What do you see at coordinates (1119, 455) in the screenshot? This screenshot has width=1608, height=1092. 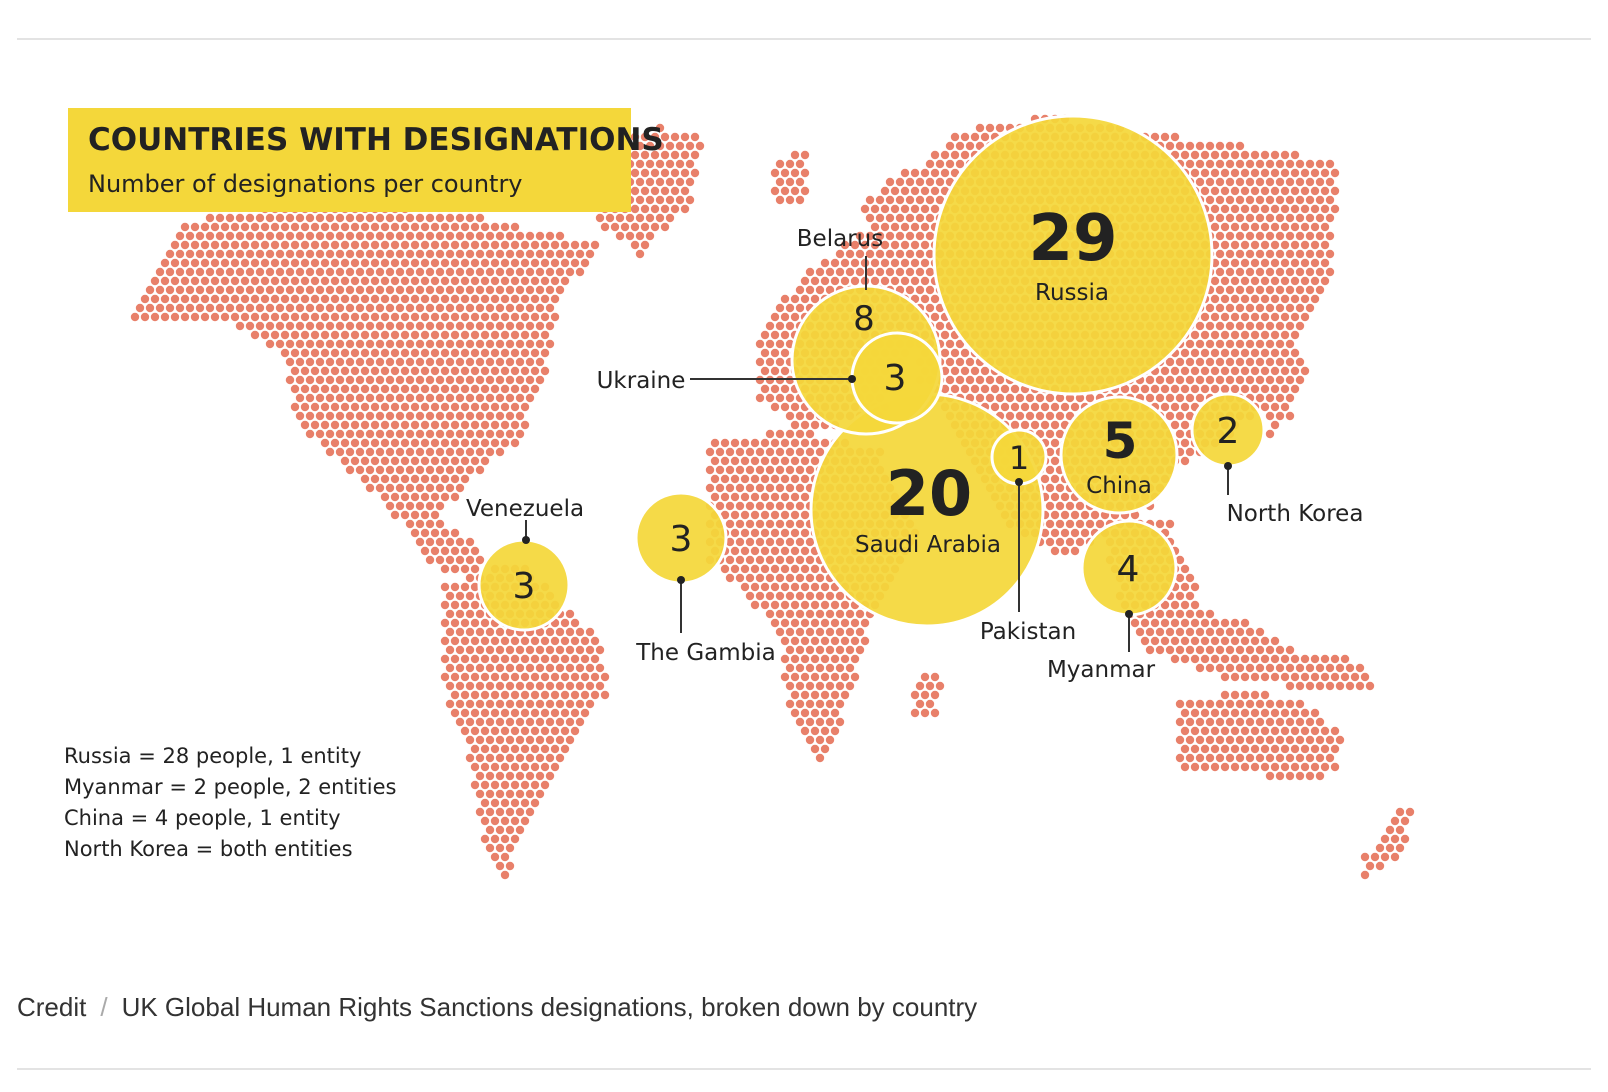 I see `bubble-china` at bounding box center [1119, 455].